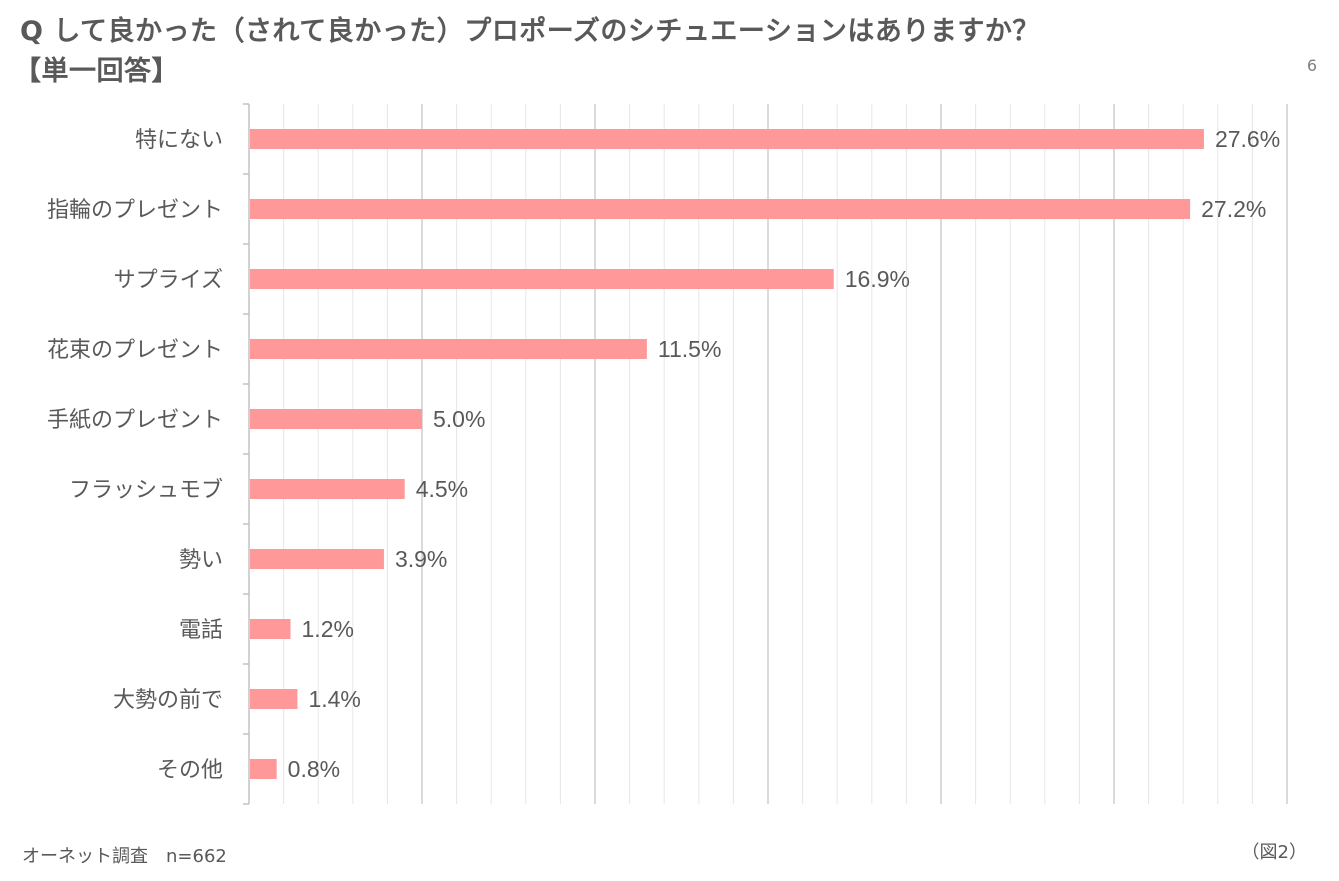 The image size is (1339, 881). What do you see at coordinates (201, 630) in the screenshot?
I see `category-label: 電話` at bounding box center [201, 630].